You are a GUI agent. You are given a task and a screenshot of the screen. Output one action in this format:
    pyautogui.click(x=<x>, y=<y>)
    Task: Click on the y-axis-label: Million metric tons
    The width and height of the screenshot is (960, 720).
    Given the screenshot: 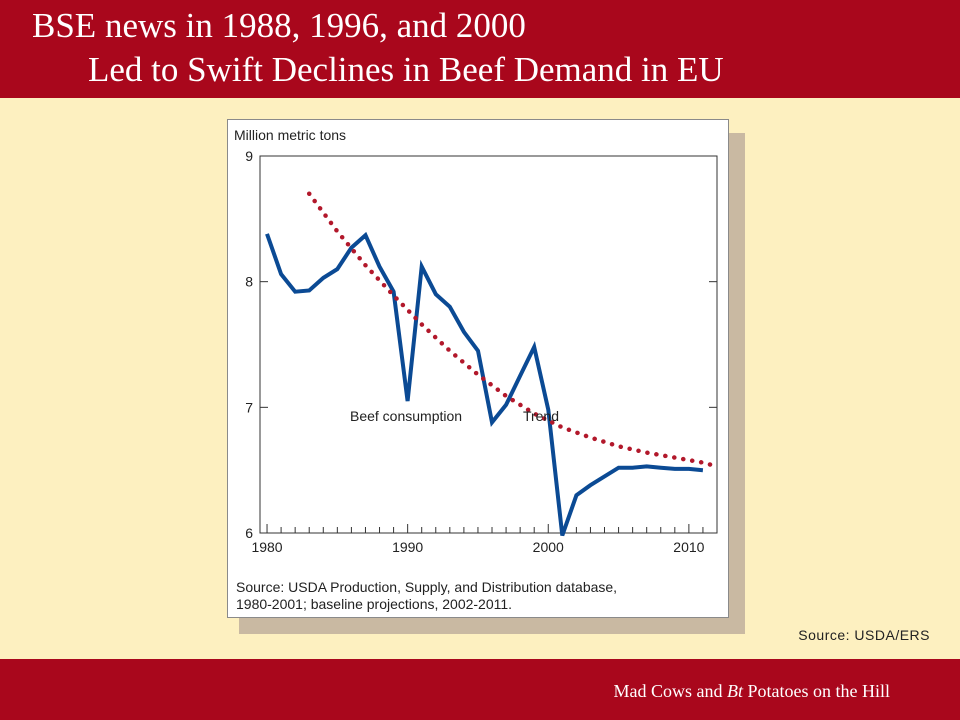 What is the action you would take?
    pyautogui.click(x=290, y=135)
    